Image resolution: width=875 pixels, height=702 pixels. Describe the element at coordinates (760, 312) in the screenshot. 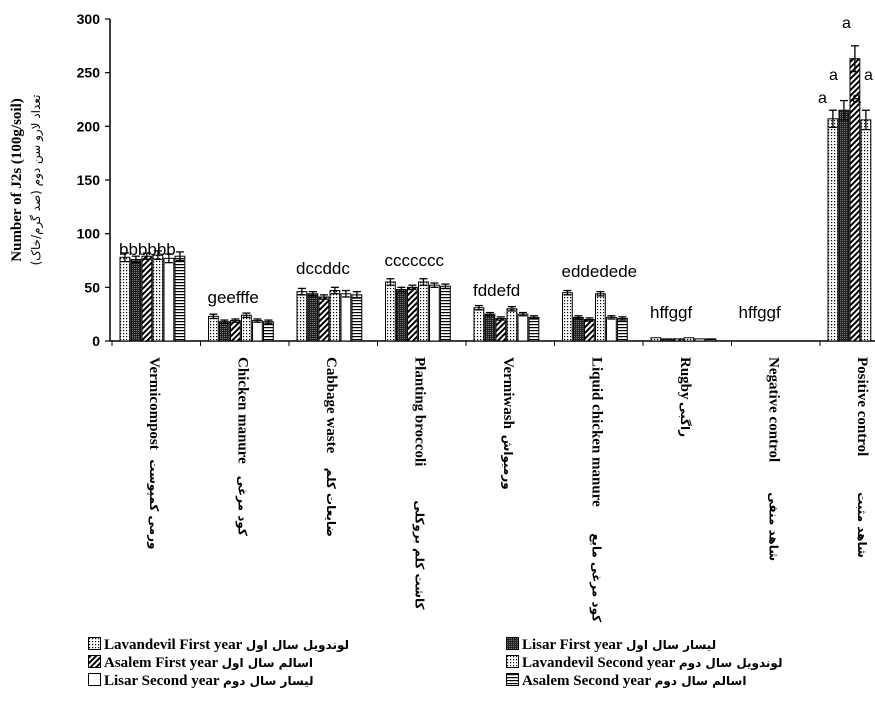

I see `significance-letters: hffggf` at that location.